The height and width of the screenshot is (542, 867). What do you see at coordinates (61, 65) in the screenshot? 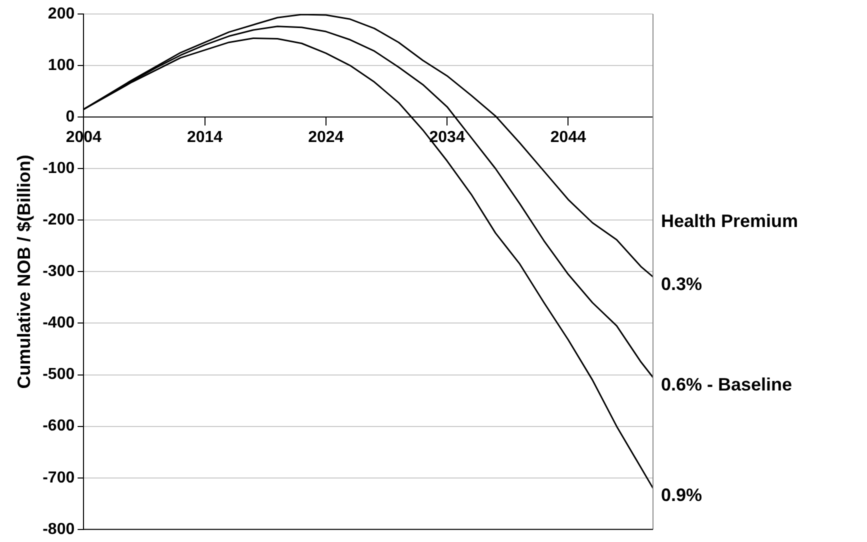
I see `y-tick-label: 100` at bounding box center [61, 65].